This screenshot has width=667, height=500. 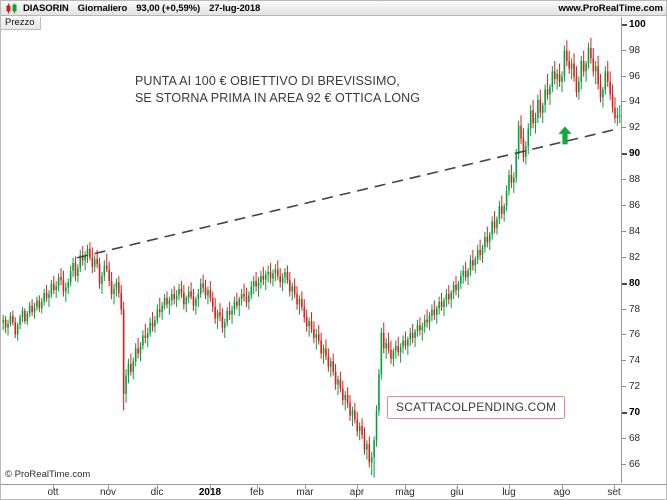 What do you see at coordinates (643, 250) in the screenshot?
I see `price-axis: 100 98 96 94 92 90 88 86 84 82 80 78 76 74 72 70 68 66` at bounding box center [643, 250].